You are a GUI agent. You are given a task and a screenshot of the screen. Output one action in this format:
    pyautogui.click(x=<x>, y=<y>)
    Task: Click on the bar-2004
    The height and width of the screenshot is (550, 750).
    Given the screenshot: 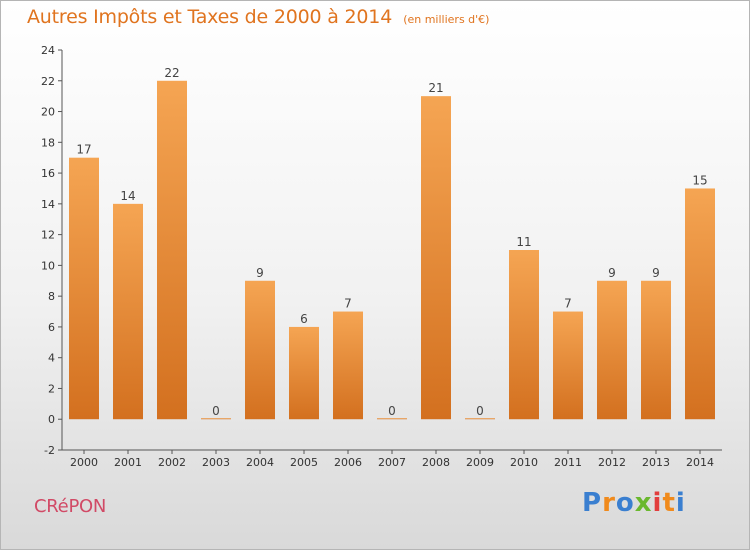 What is the action you would take?
    pyautogui.click(x=260, y=350)
    